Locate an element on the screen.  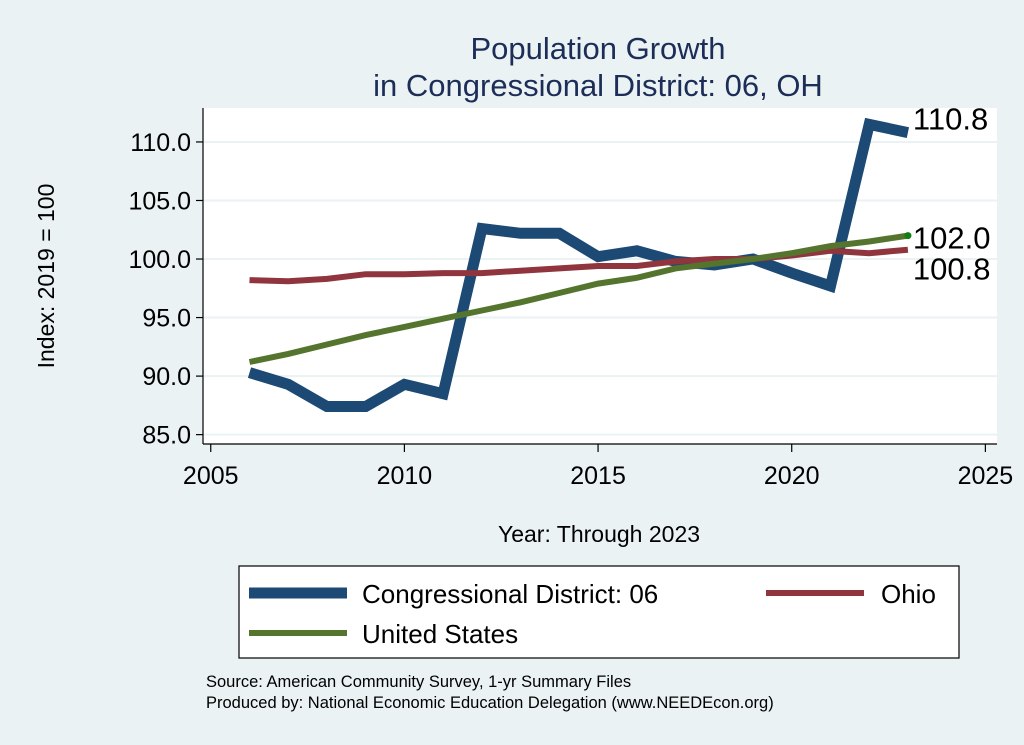
y-tick-label: 110.0 is located at coordinates (160, 143).